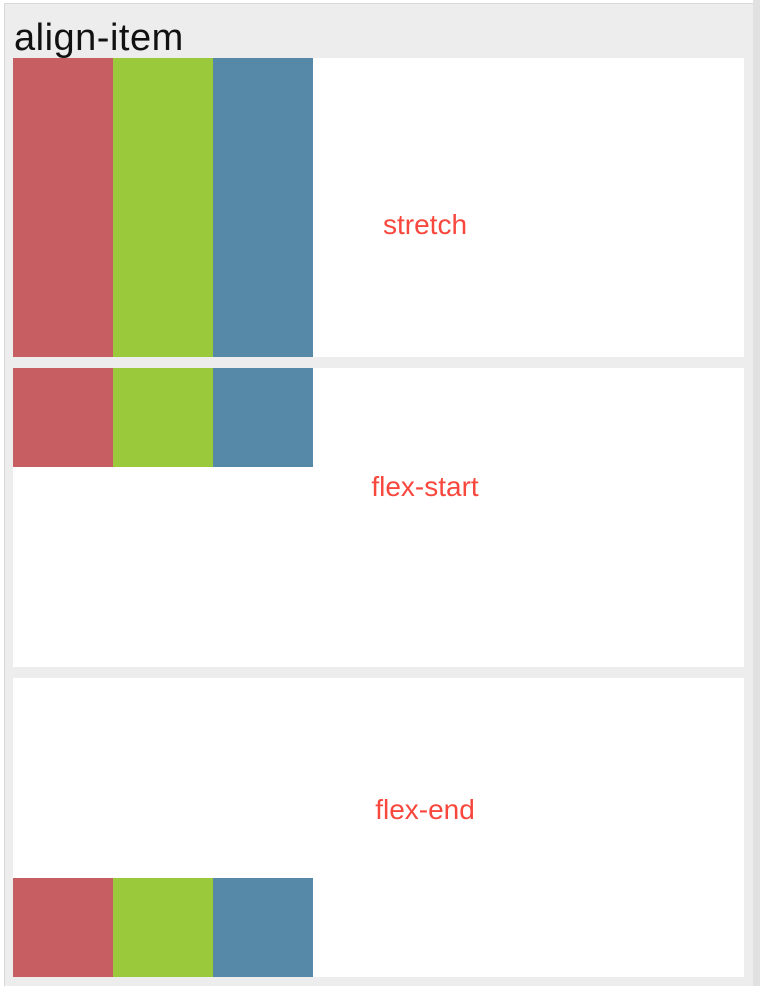  What do you see at coordinates (425, 224) in the screenshot?
I see `align-label-stretch: stretch` at bounding box center [425, 224].